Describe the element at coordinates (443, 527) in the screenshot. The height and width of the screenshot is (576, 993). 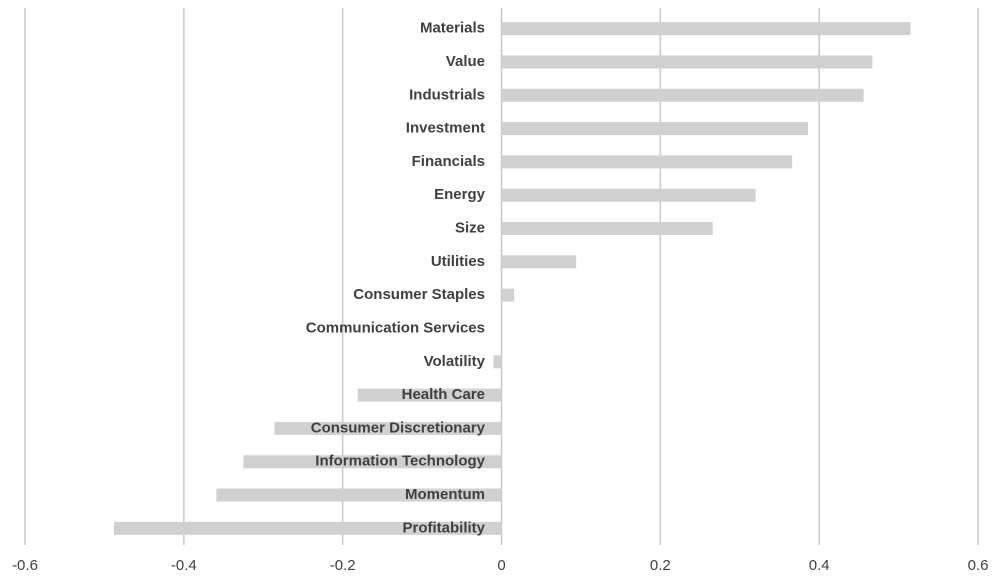
I see `category-label: Profitability` at that location.